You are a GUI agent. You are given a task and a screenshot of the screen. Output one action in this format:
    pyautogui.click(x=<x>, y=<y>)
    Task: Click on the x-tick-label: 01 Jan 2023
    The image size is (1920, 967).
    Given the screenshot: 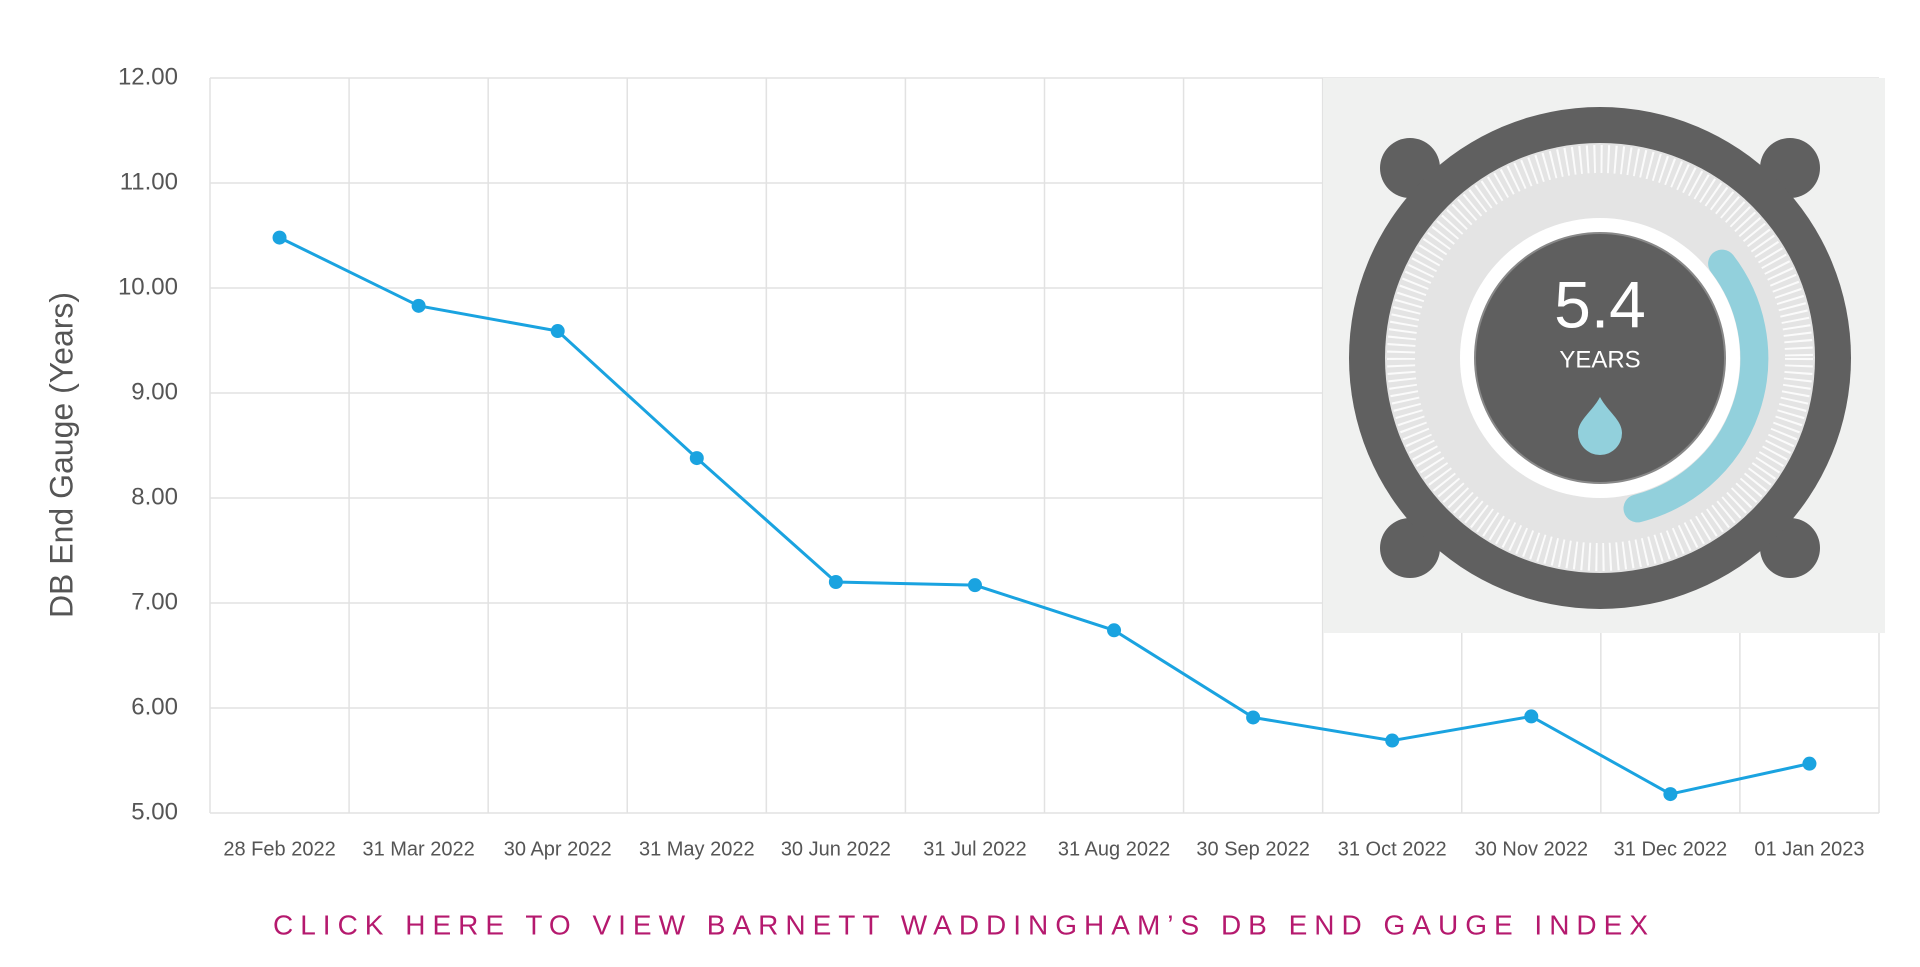 What is the action you would take?
    pyautogui.click(x=1809, y=849)
    